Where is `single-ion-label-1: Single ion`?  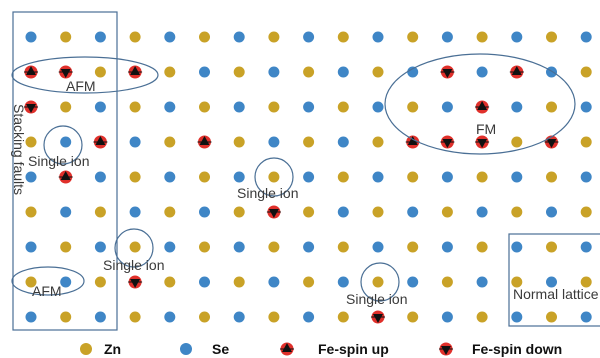 single-ion-label-1: Single ion is located at coordinates (59, 161).